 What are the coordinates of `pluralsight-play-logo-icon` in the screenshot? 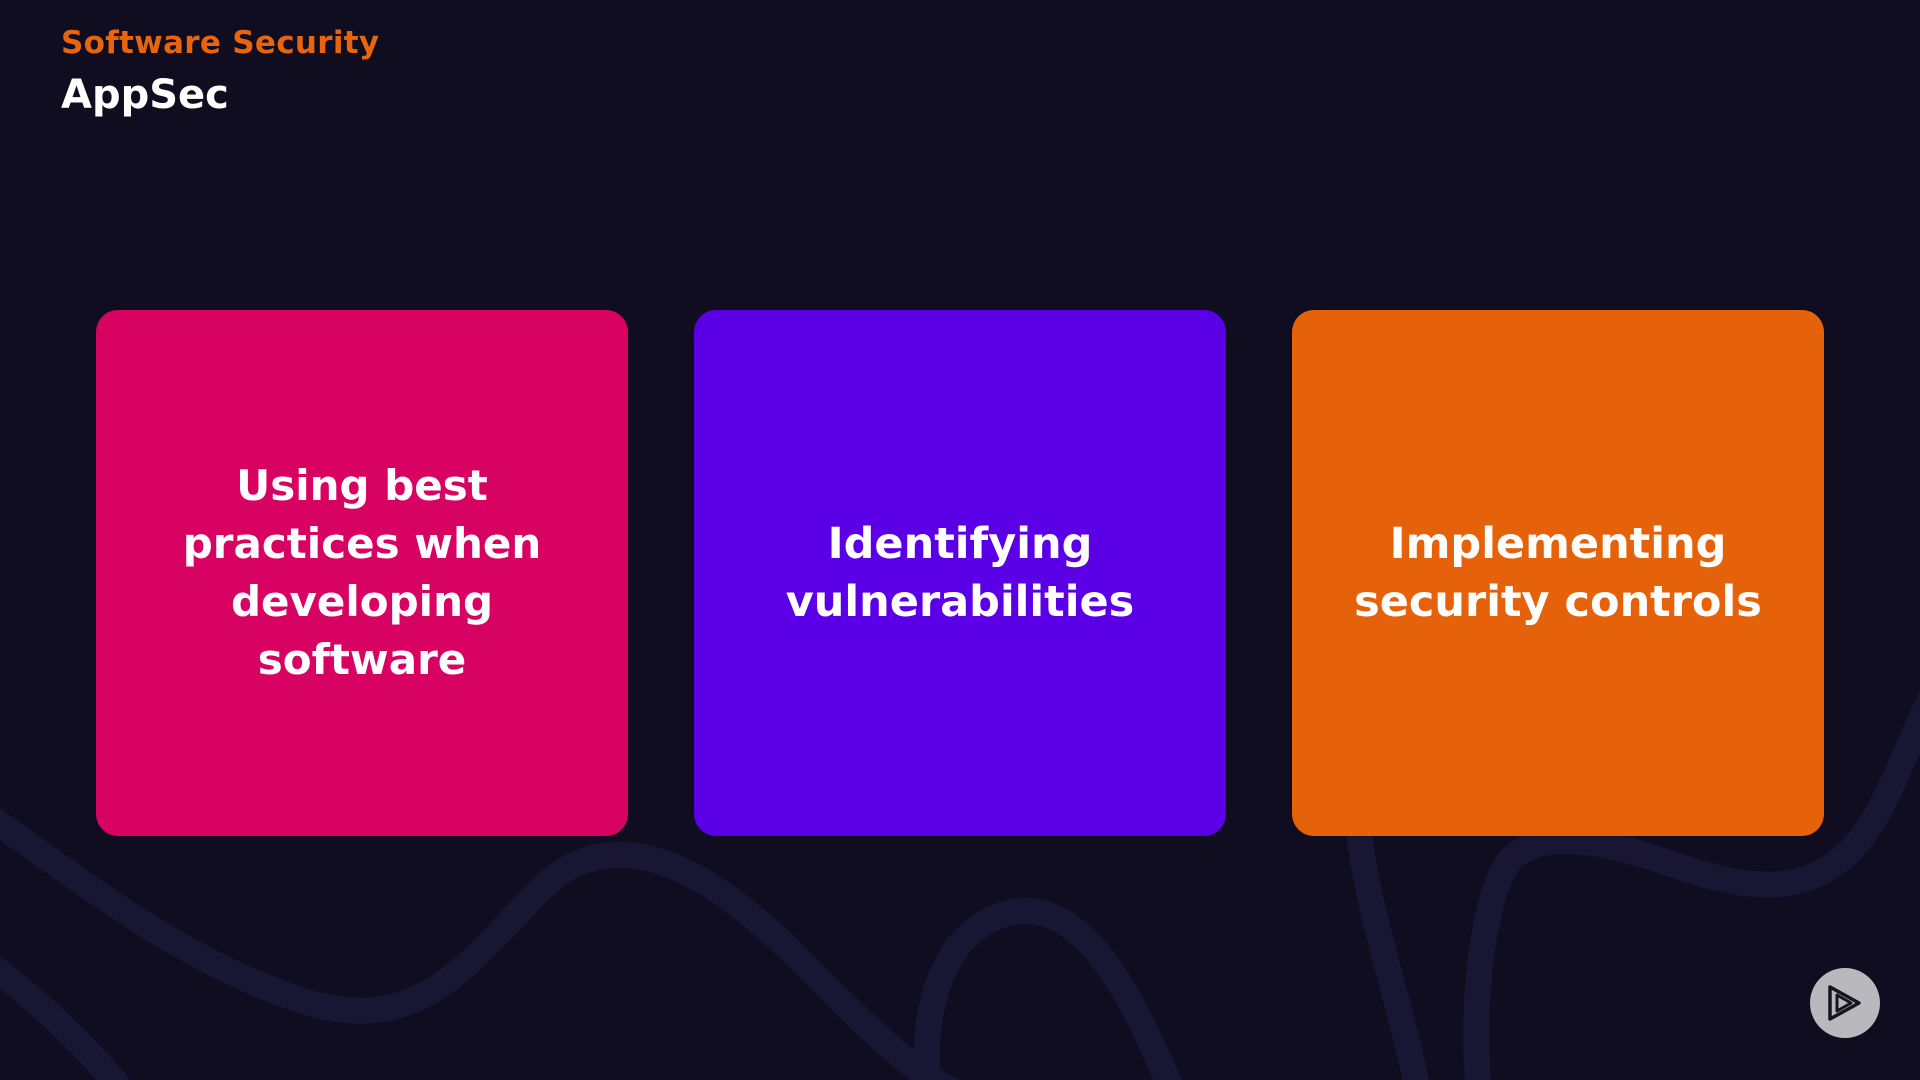 It's located at (1845, 1003).